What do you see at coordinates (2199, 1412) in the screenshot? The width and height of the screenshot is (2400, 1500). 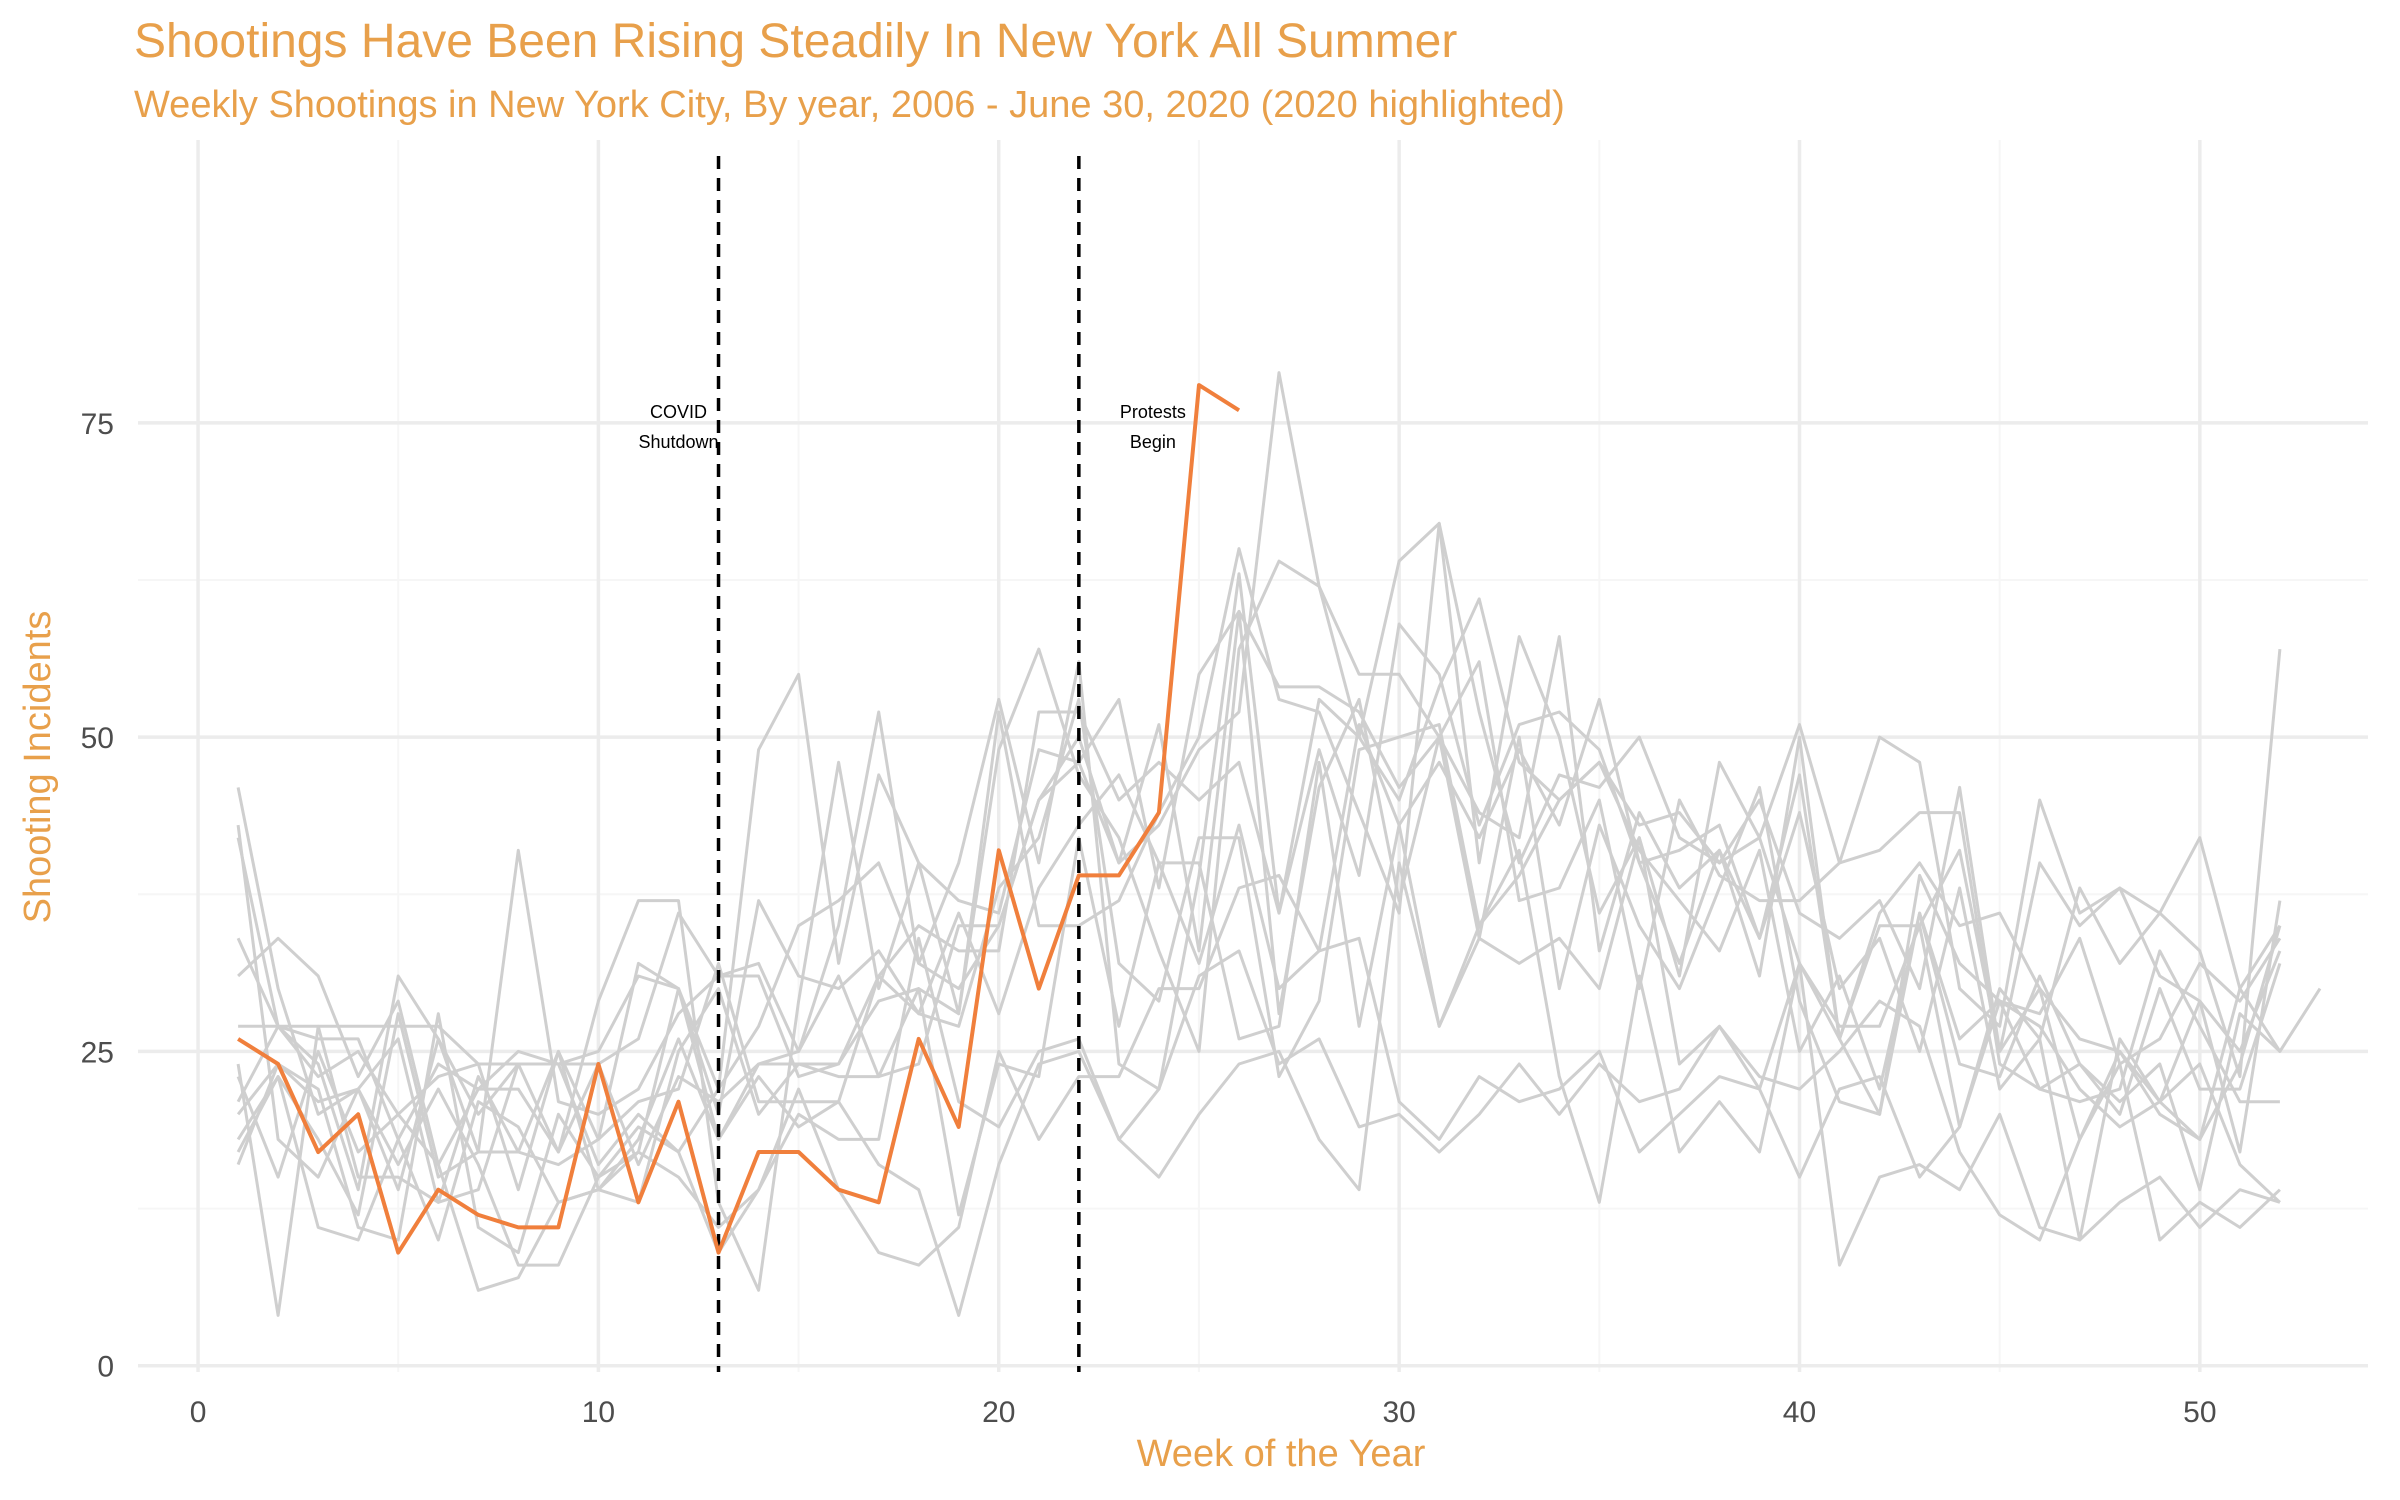 I see `x-tick-label: 50` at bounding box center [2199, 1412].